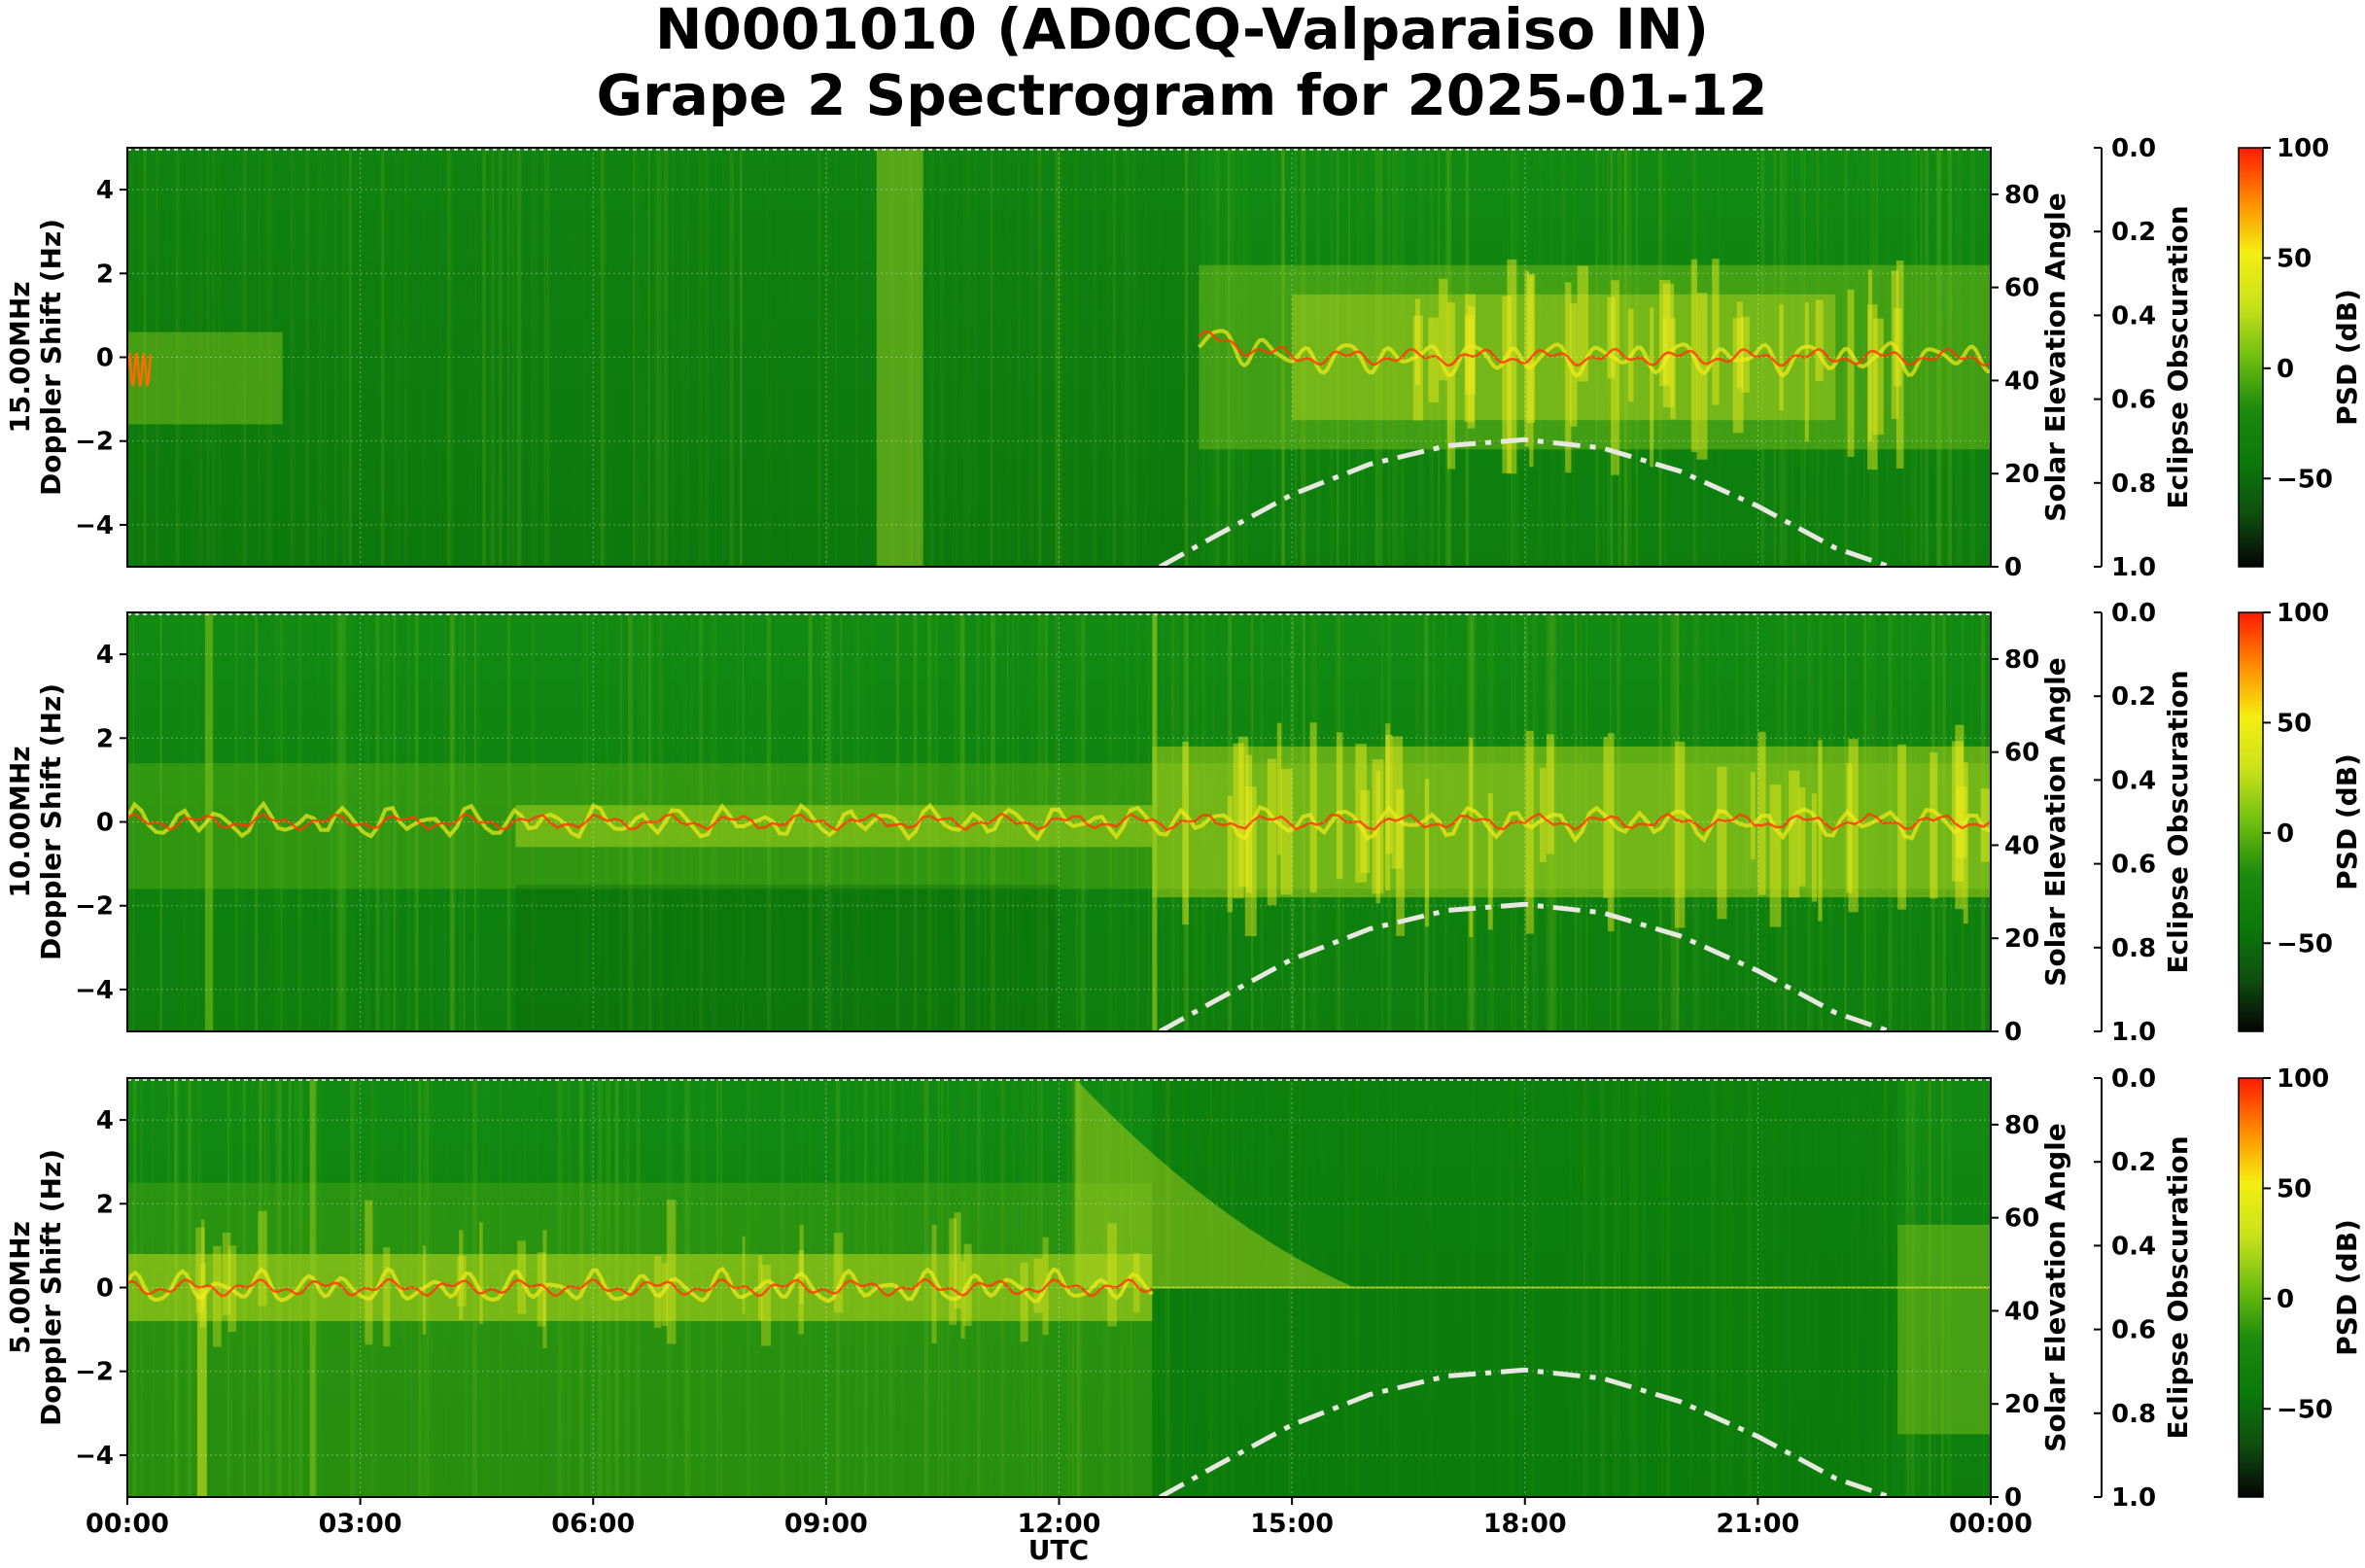 The image size is (2365, 1568). What do you see at coordinates (94, 1372) in the screenshot?
I see `y-tick-label: −2` at bounding box center [94, 1372].